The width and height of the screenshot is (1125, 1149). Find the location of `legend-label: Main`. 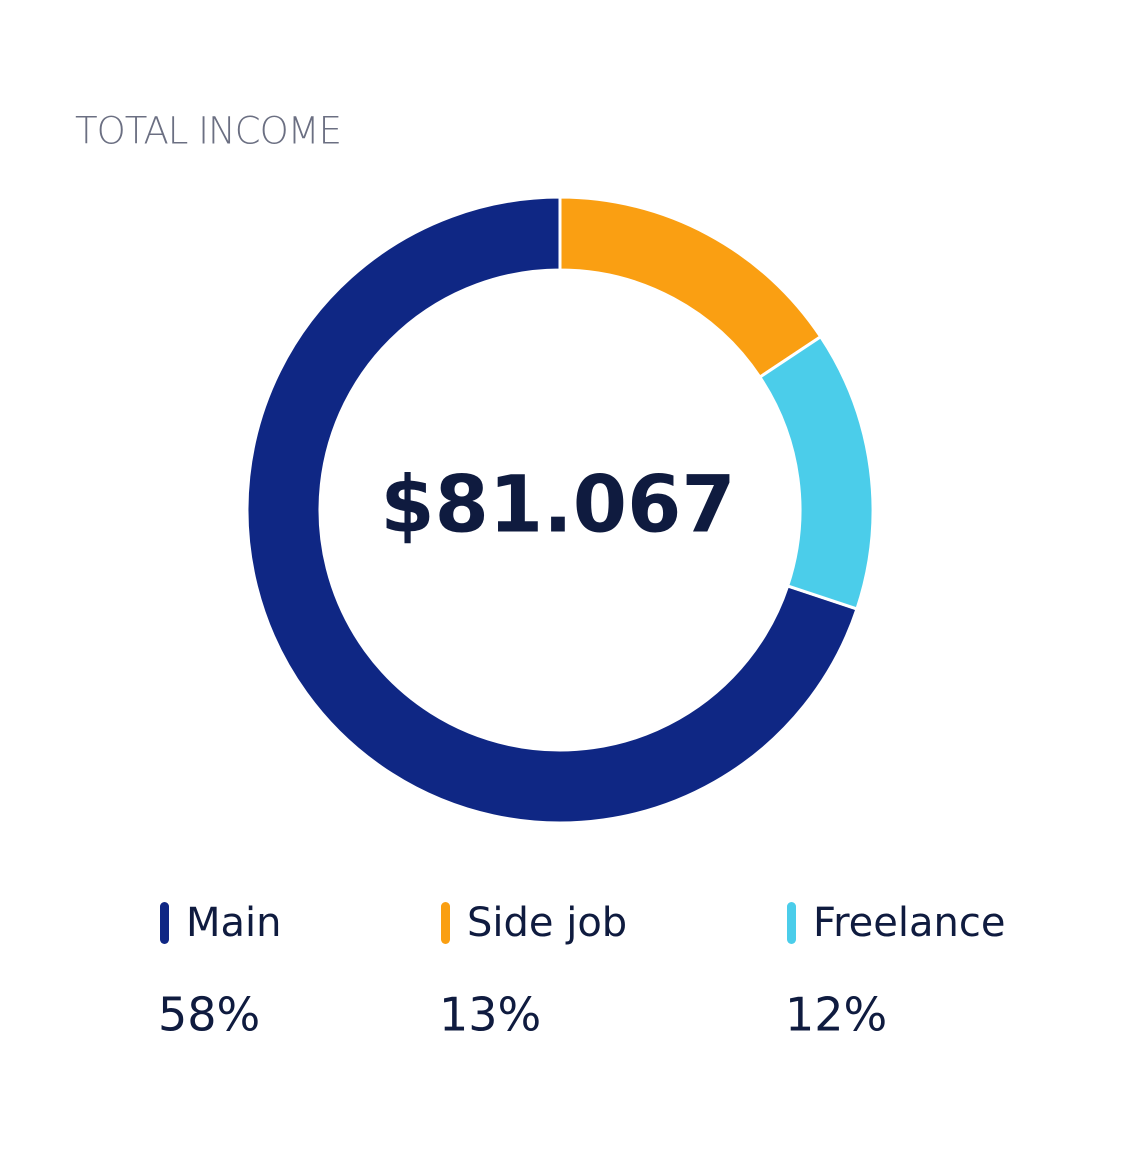

legend-label: Main is located at coordinates (234, 923).